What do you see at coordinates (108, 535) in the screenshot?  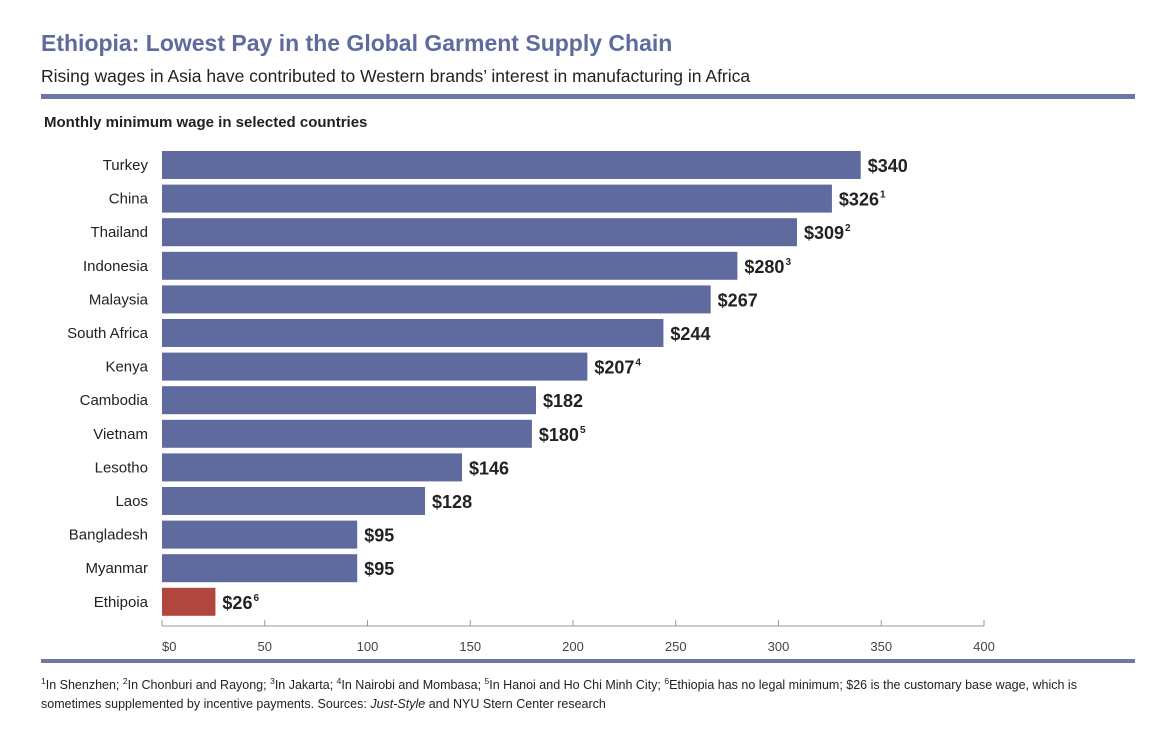 I see `category-label: Bangladesh` at bounding box center [108, 535].